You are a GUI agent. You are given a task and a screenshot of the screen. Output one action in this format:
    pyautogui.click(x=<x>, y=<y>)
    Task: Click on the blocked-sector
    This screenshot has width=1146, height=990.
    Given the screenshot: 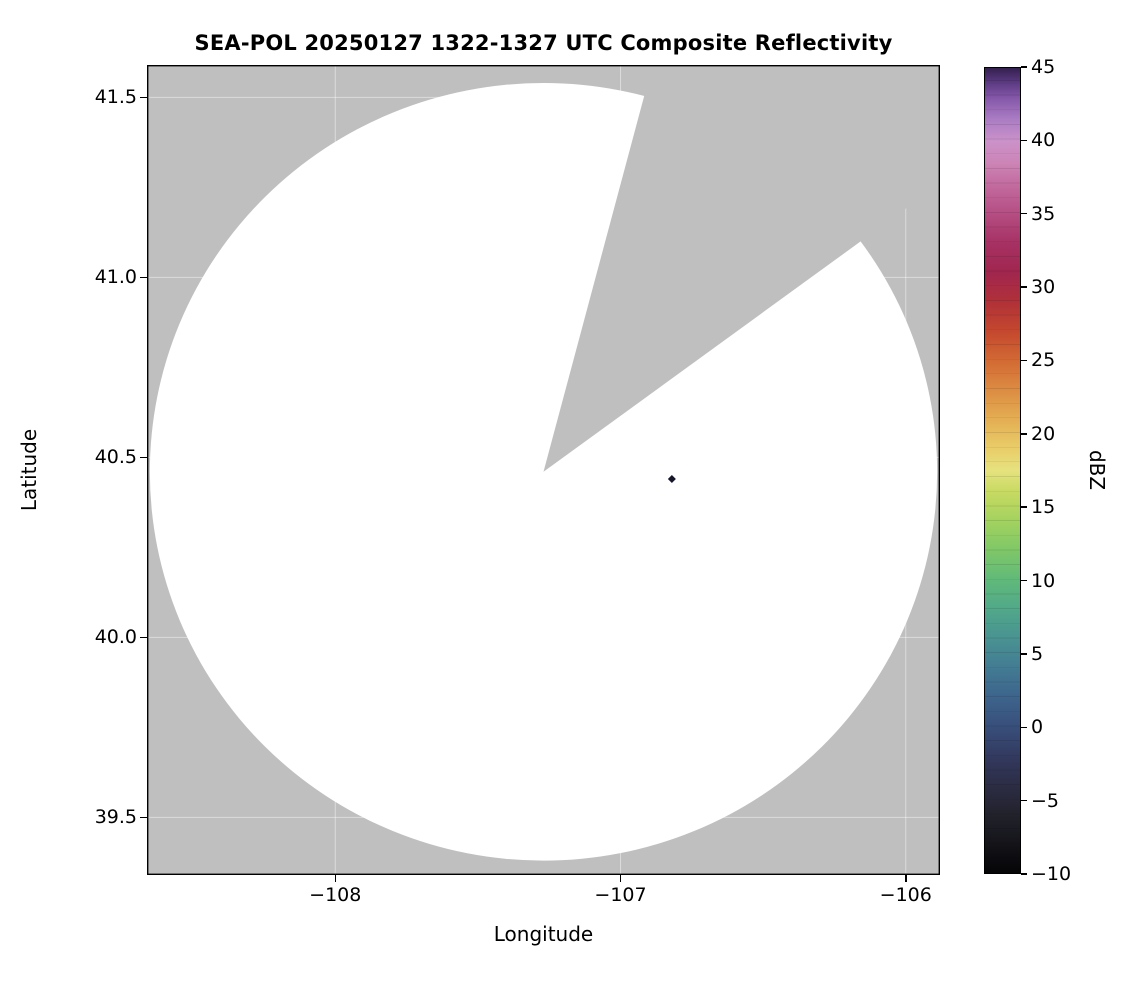 What is the action you would take?
    pyautogui.click(x=741, y=268)
    